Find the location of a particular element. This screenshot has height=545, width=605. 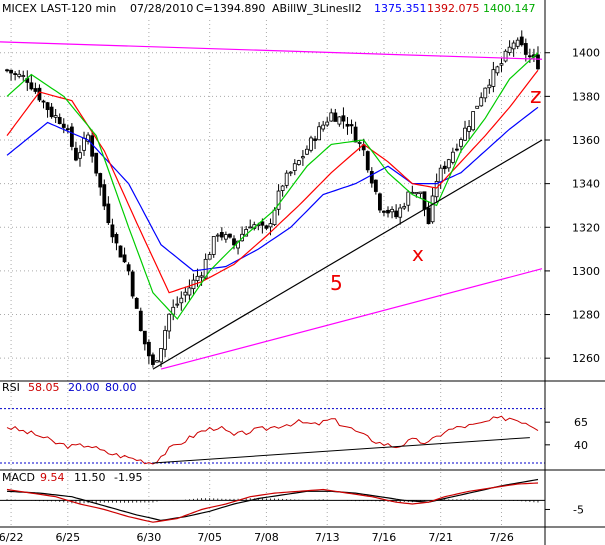

header-close: C=1394.890 is located at coordinates (230, 8).